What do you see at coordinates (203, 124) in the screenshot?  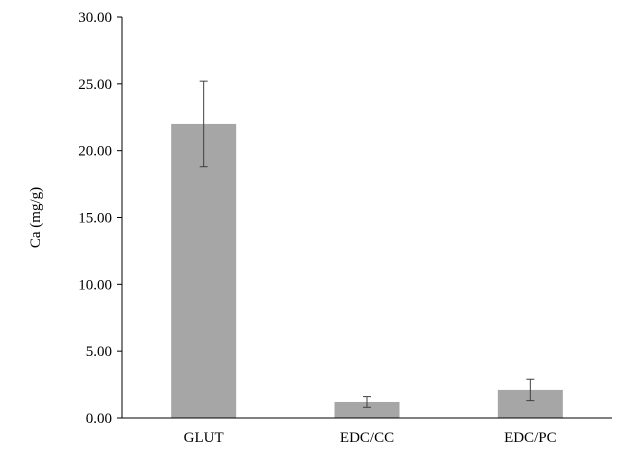 I see `error-bar-glut` at bounding box center [203, 124].